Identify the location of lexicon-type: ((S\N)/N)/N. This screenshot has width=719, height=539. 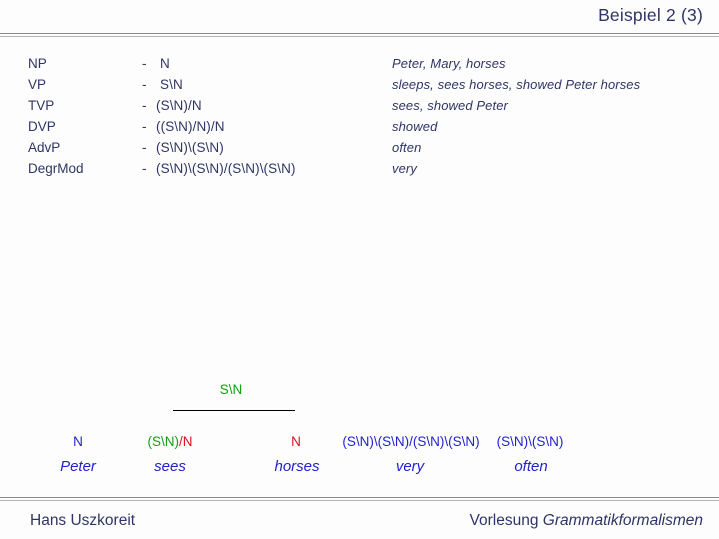
(190, 126).